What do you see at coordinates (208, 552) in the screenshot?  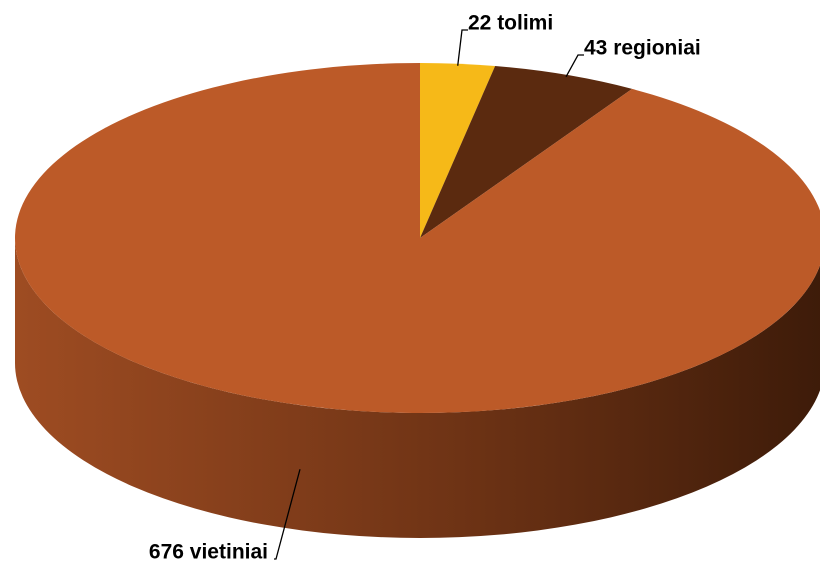 I see `data-label: 676 vietiniai` at bounding box center [208, 552].